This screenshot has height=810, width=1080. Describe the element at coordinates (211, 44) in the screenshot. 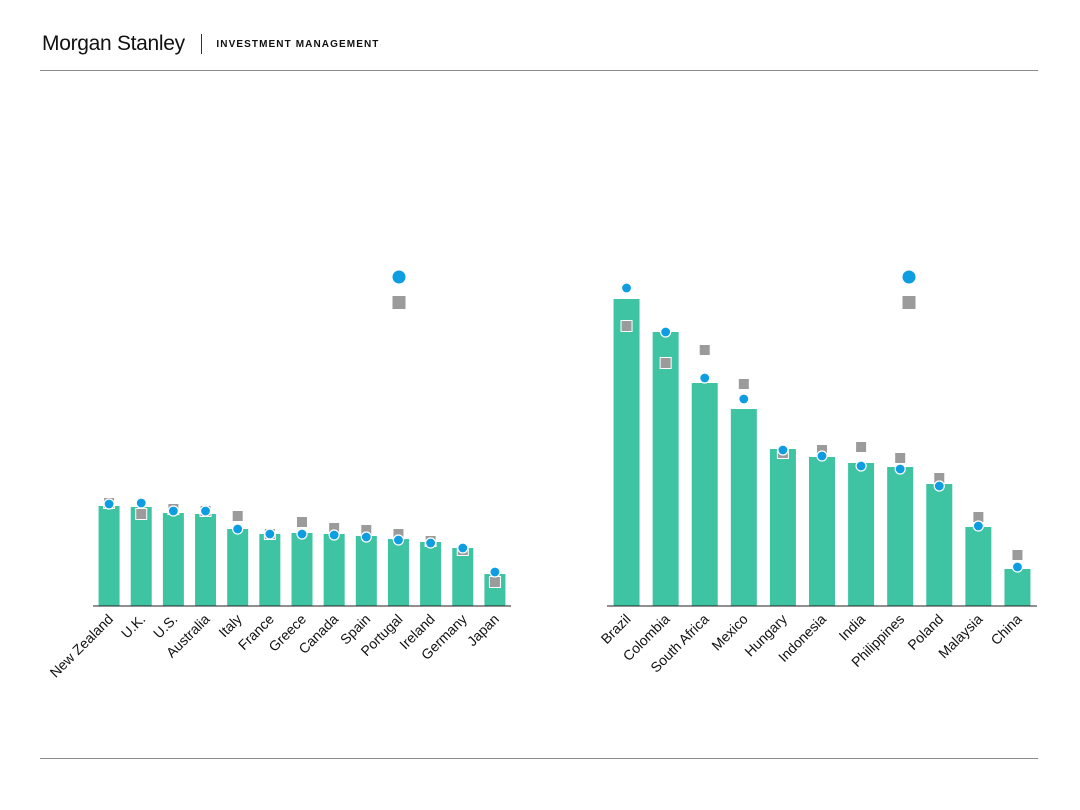

I see `header: Morgan Stanley INVESTMENT MANAGEMENT` at that location.